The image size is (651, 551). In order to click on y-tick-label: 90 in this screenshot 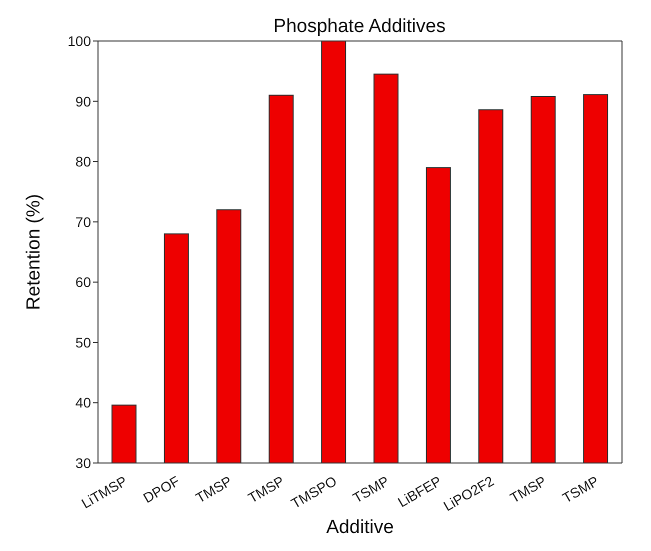, I will do `click(83, 101)`.